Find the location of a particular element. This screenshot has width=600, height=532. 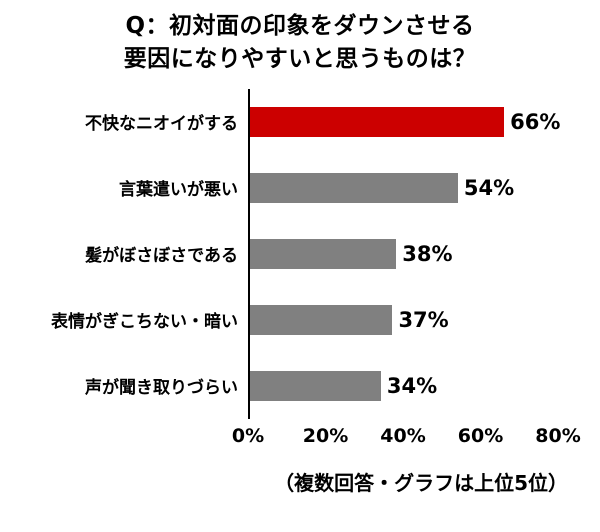

bar-cell: 54% is located at coordinates (403, 187).